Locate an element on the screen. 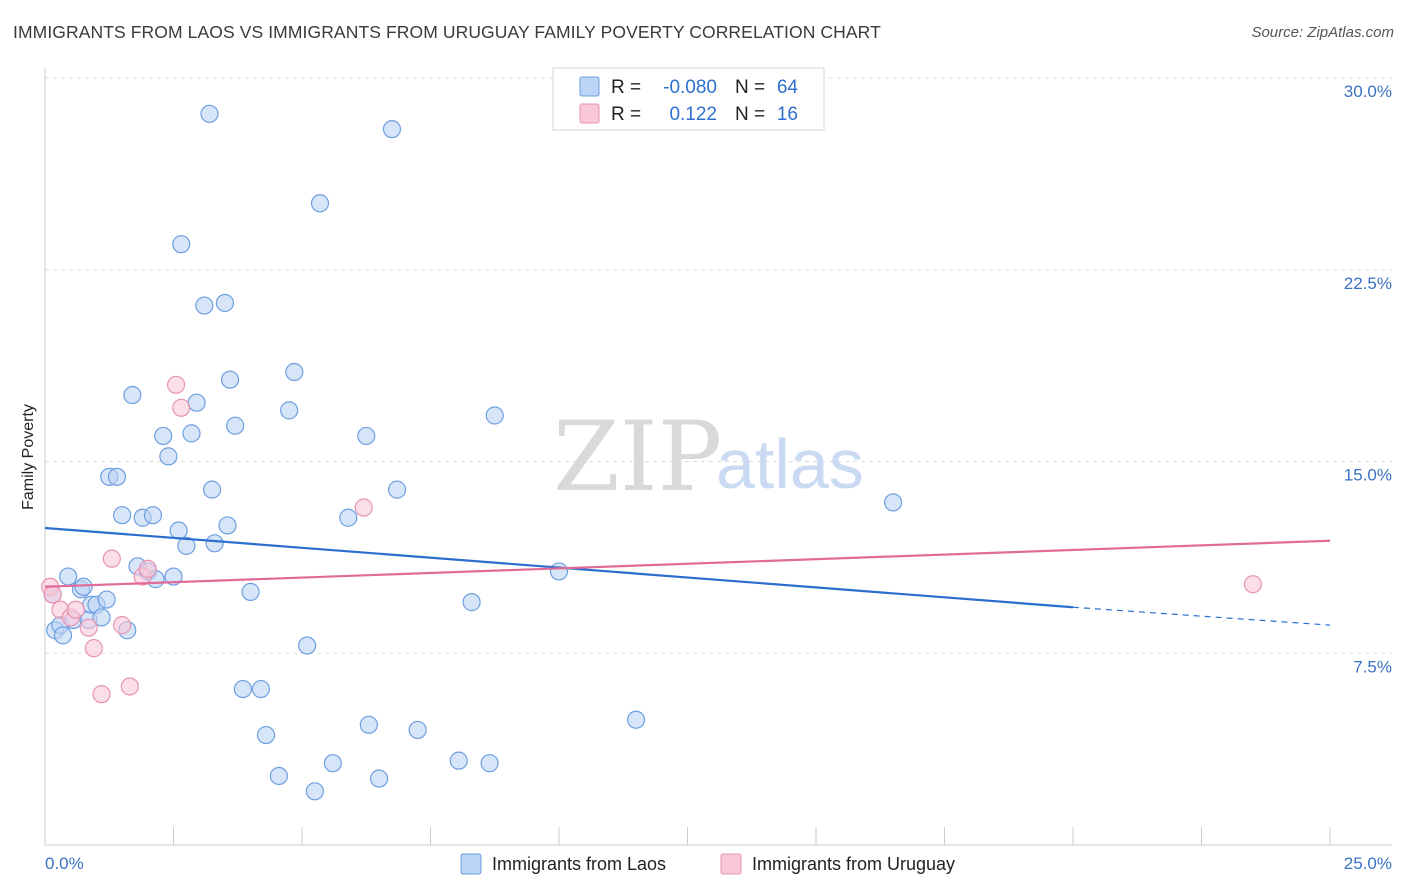 The width and height of the screenshot is (1406, 892). legend-r-label-uruguay: R = is located at coordinates (626, 114).